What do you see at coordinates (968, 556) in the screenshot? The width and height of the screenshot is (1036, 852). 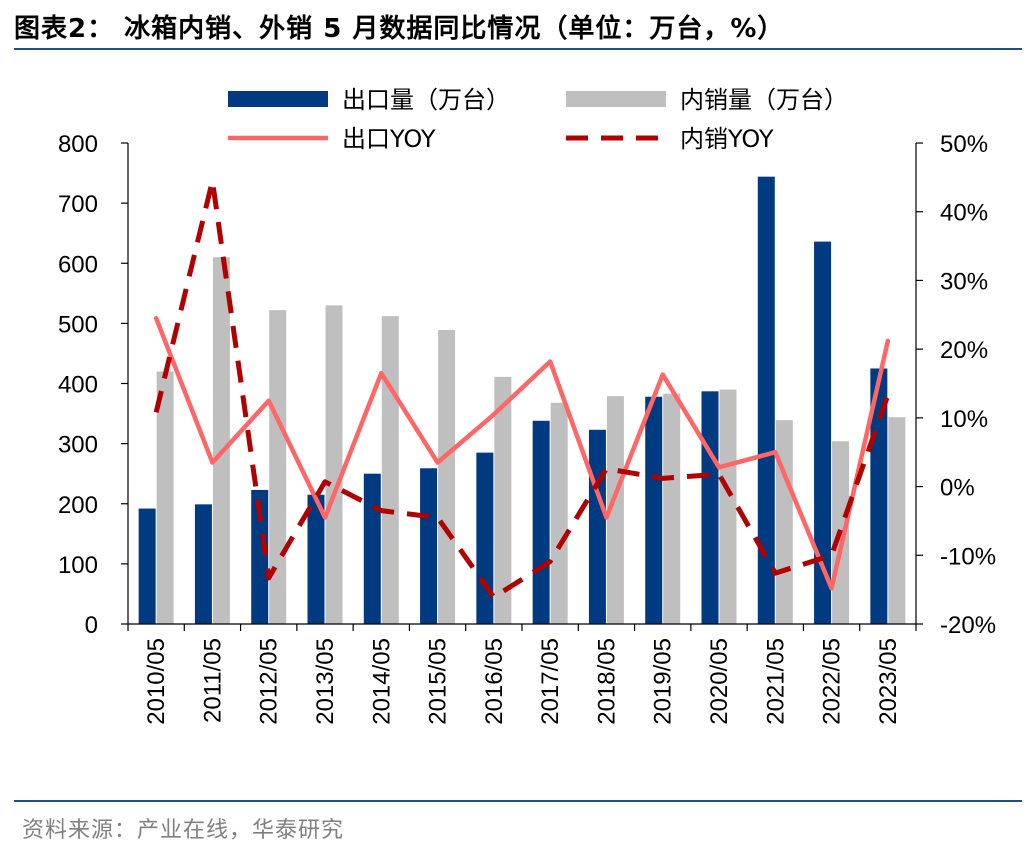 I see `right-tick-label: -10%` at bounding box center [968, 556].